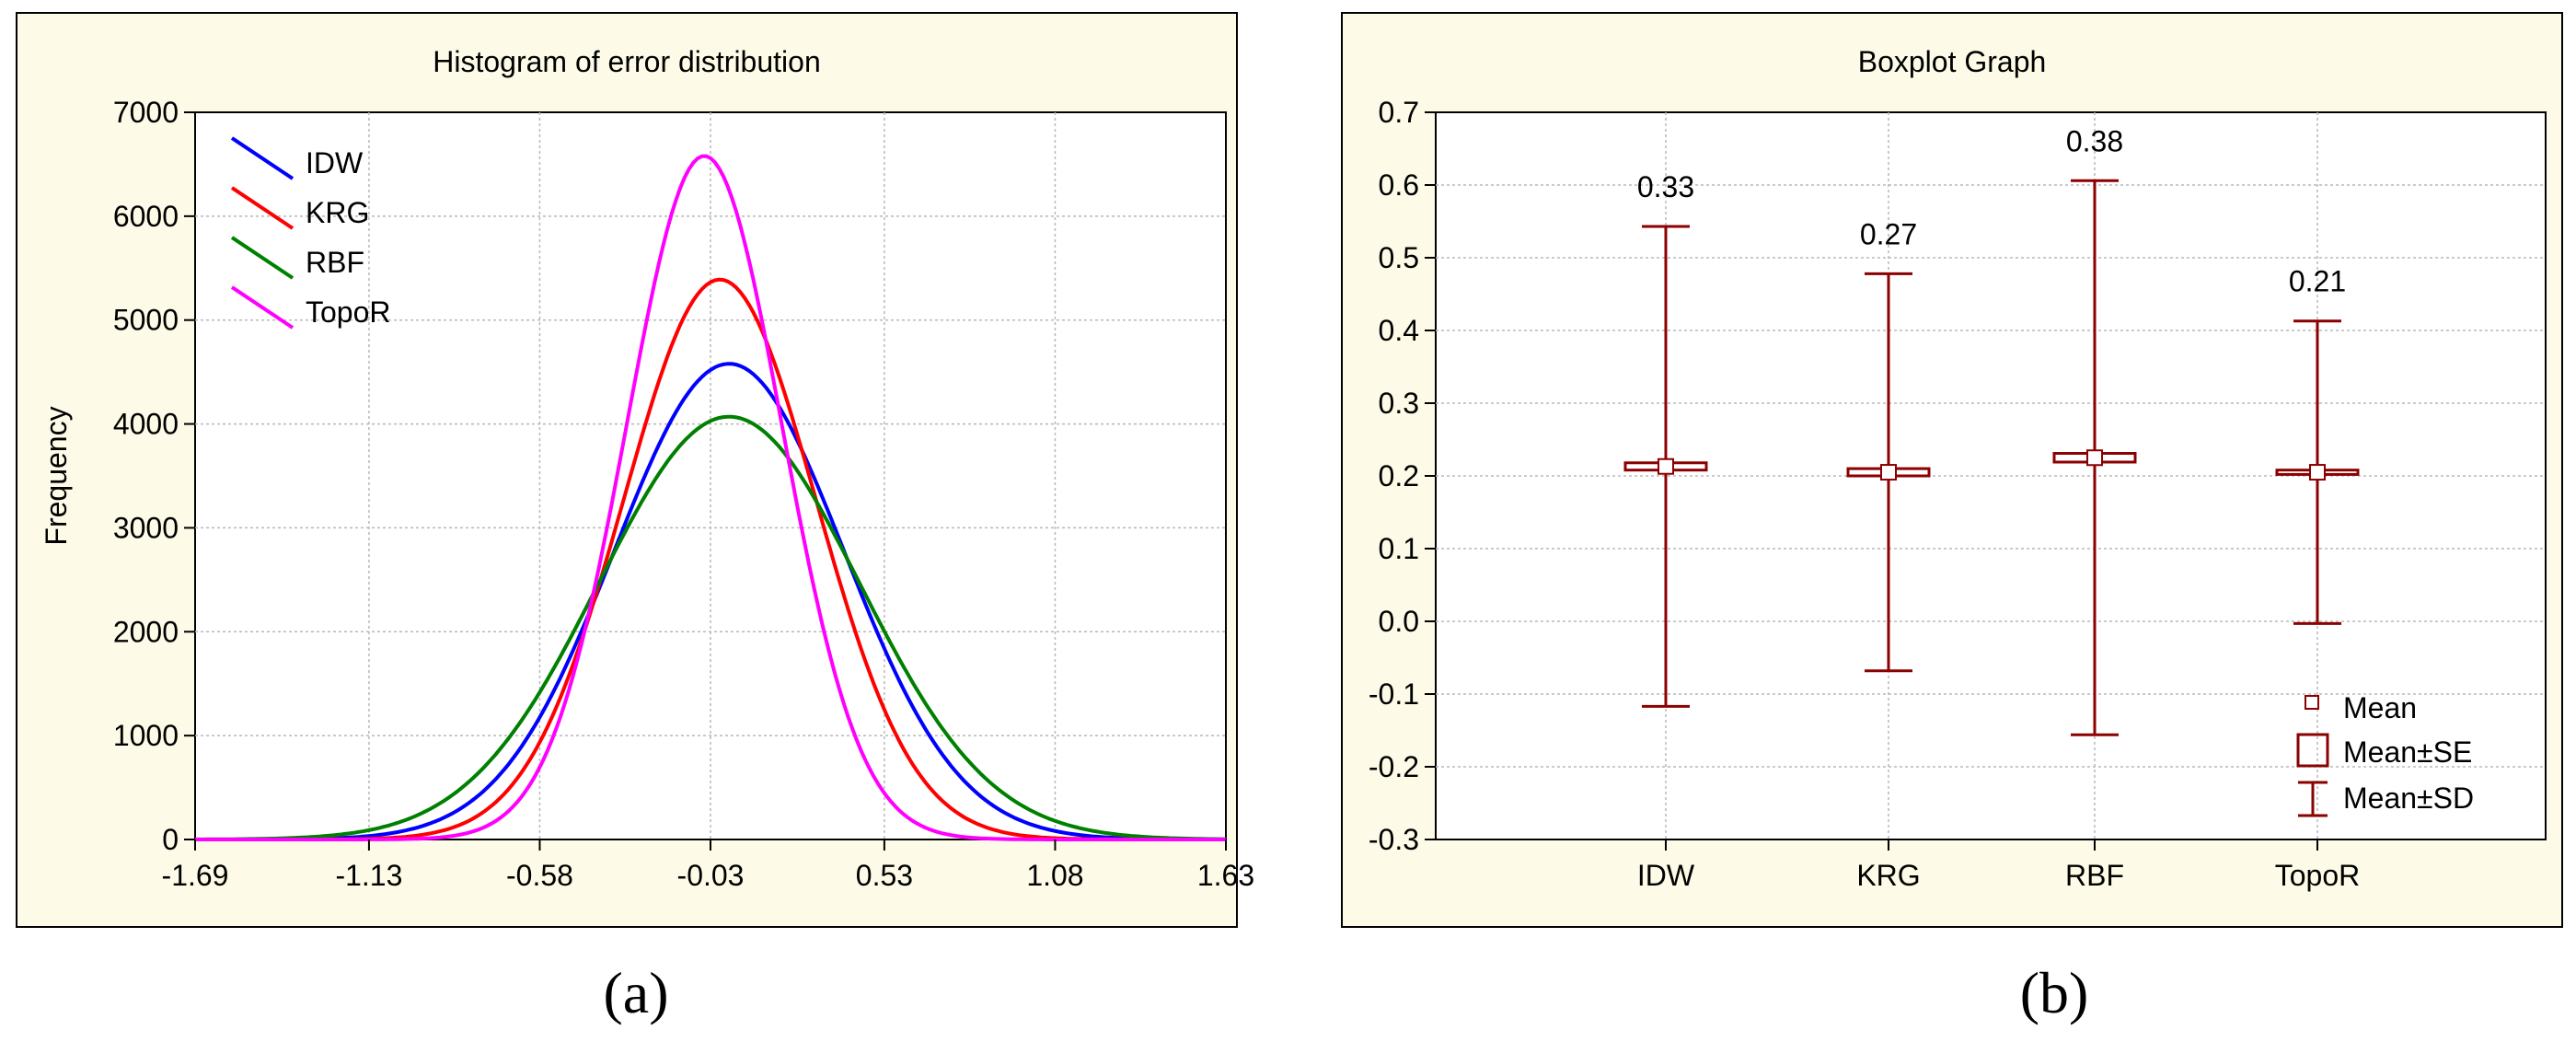 The height and width of the screenshot is (1042, 2576). What do you see at coordinates (170, 839) in the screenshot?
I see `y-tick-label: 0` at bounding box center [170, 839].